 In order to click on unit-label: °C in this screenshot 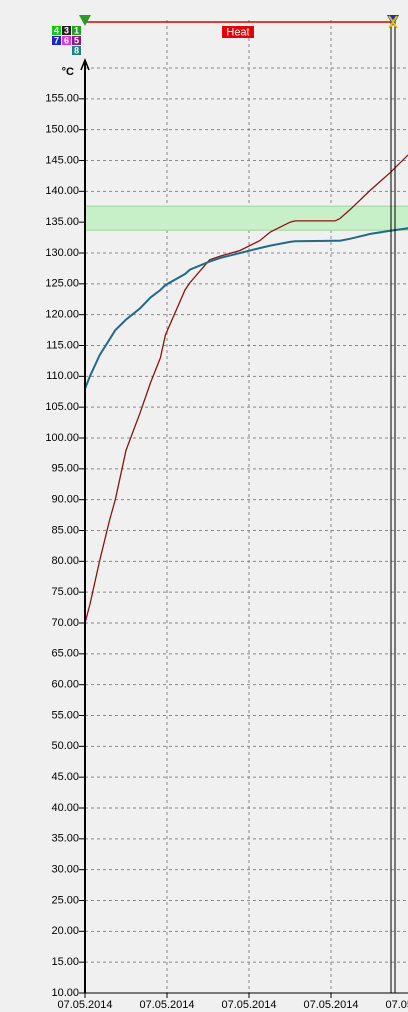, I will do `click(68, 72)`.